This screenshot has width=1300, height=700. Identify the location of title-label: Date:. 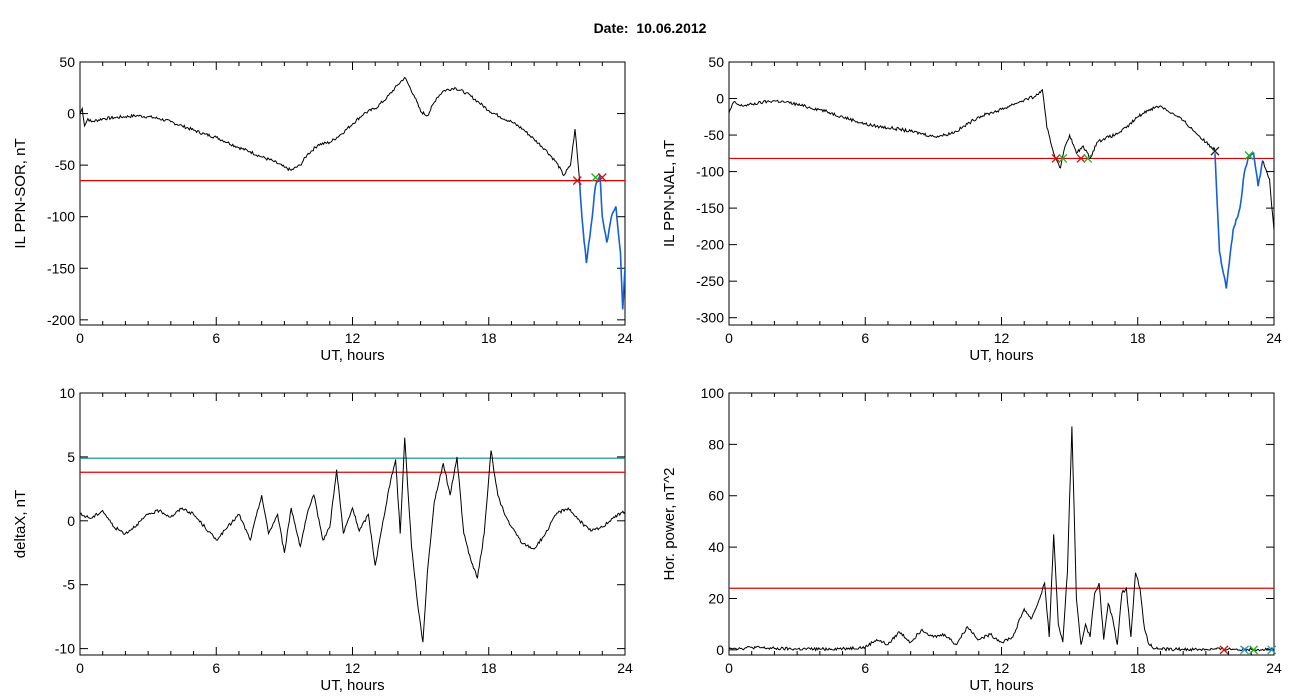
(611, 28).